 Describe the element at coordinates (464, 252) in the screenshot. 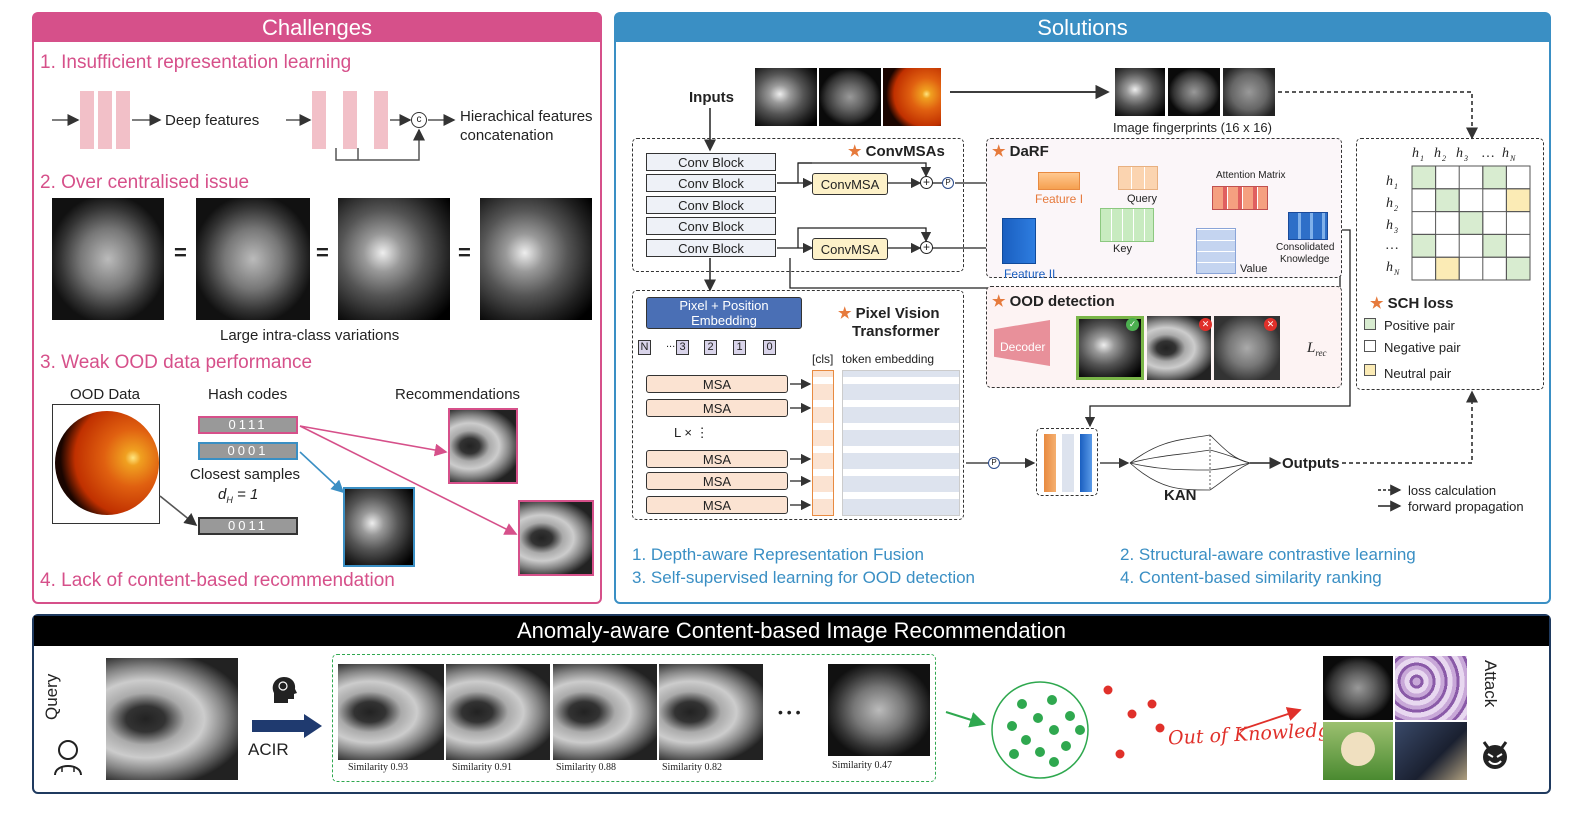

I see `equals-3: =` at that location.